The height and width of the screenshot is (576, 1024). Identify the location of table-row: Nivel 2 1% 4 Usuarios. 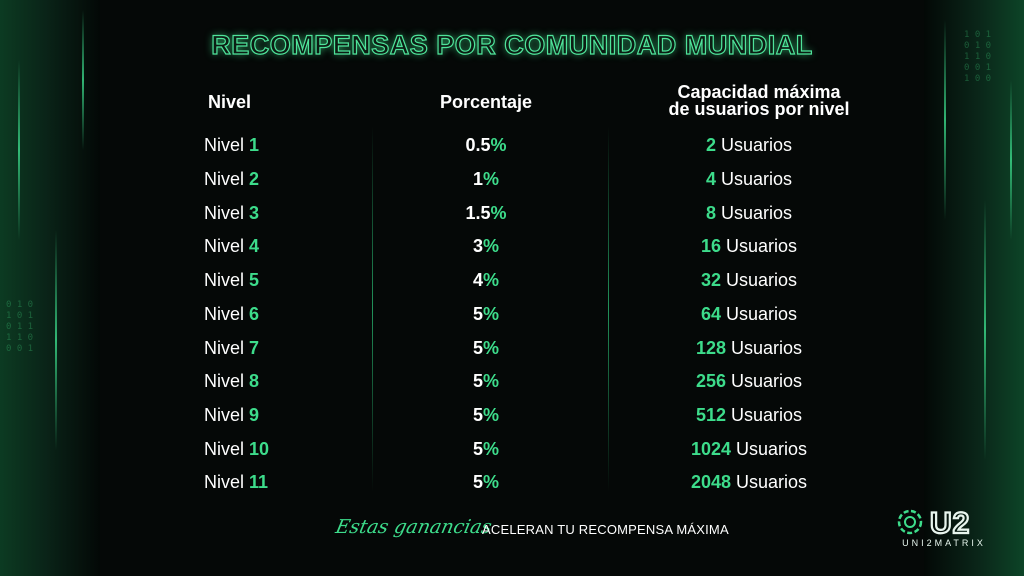
(512, 184).